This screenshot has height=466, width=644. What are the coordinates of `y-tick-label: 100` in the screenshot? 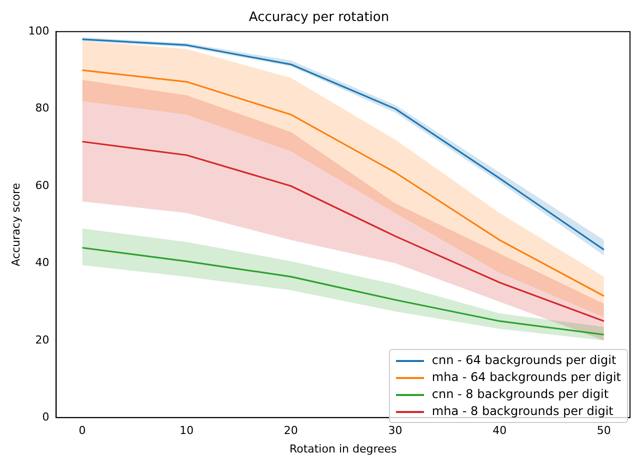 It's located at (39, 31).